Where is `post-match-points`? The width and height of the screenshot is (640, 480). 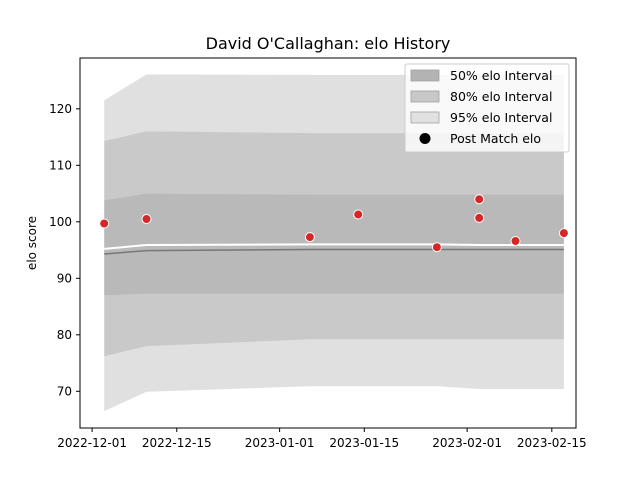 post-match-points is located at coordinates (334, 223).